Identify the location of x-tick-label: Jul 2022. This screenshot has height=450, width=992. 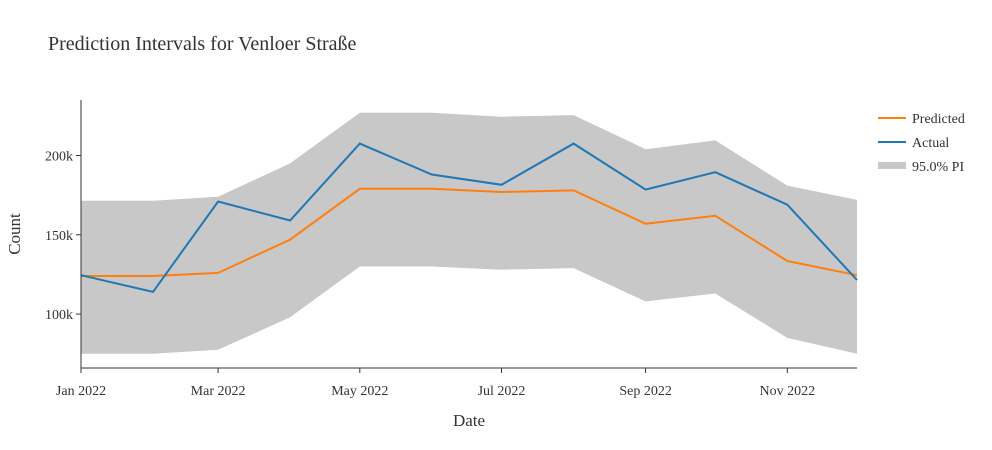
(502, 391).